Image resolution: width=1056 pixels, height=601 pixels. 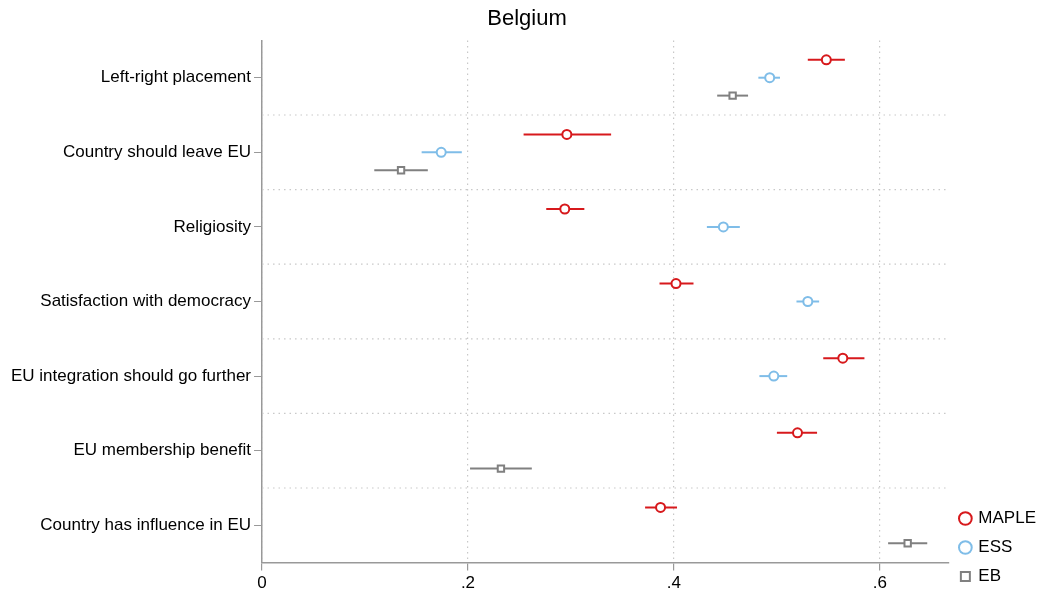 I want to click on y-tick-label: Left-right placement, so click(x=176, y=77).